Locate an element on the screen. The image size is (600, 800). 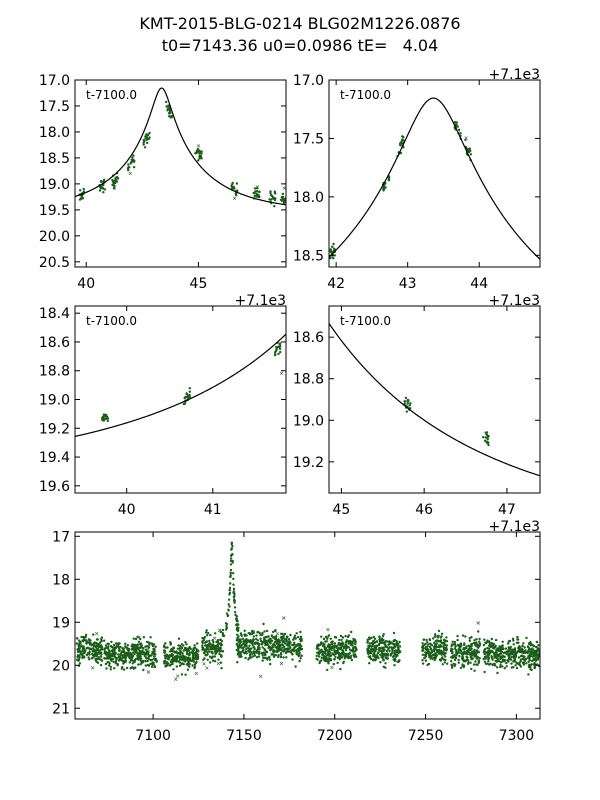
axis-offset-label: +7.1e3 is located at coordinates (260, 301).